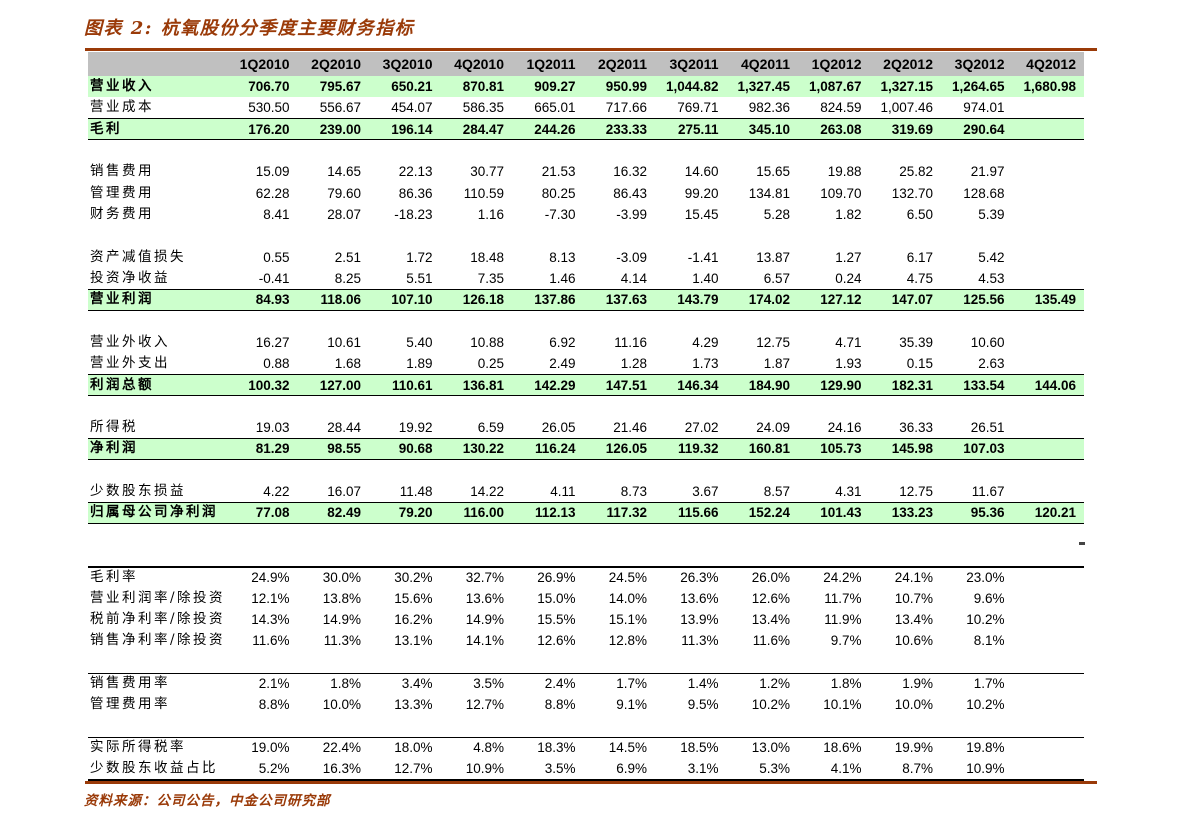  I want to click on value-cell: 2.1%, so click(262, 683).